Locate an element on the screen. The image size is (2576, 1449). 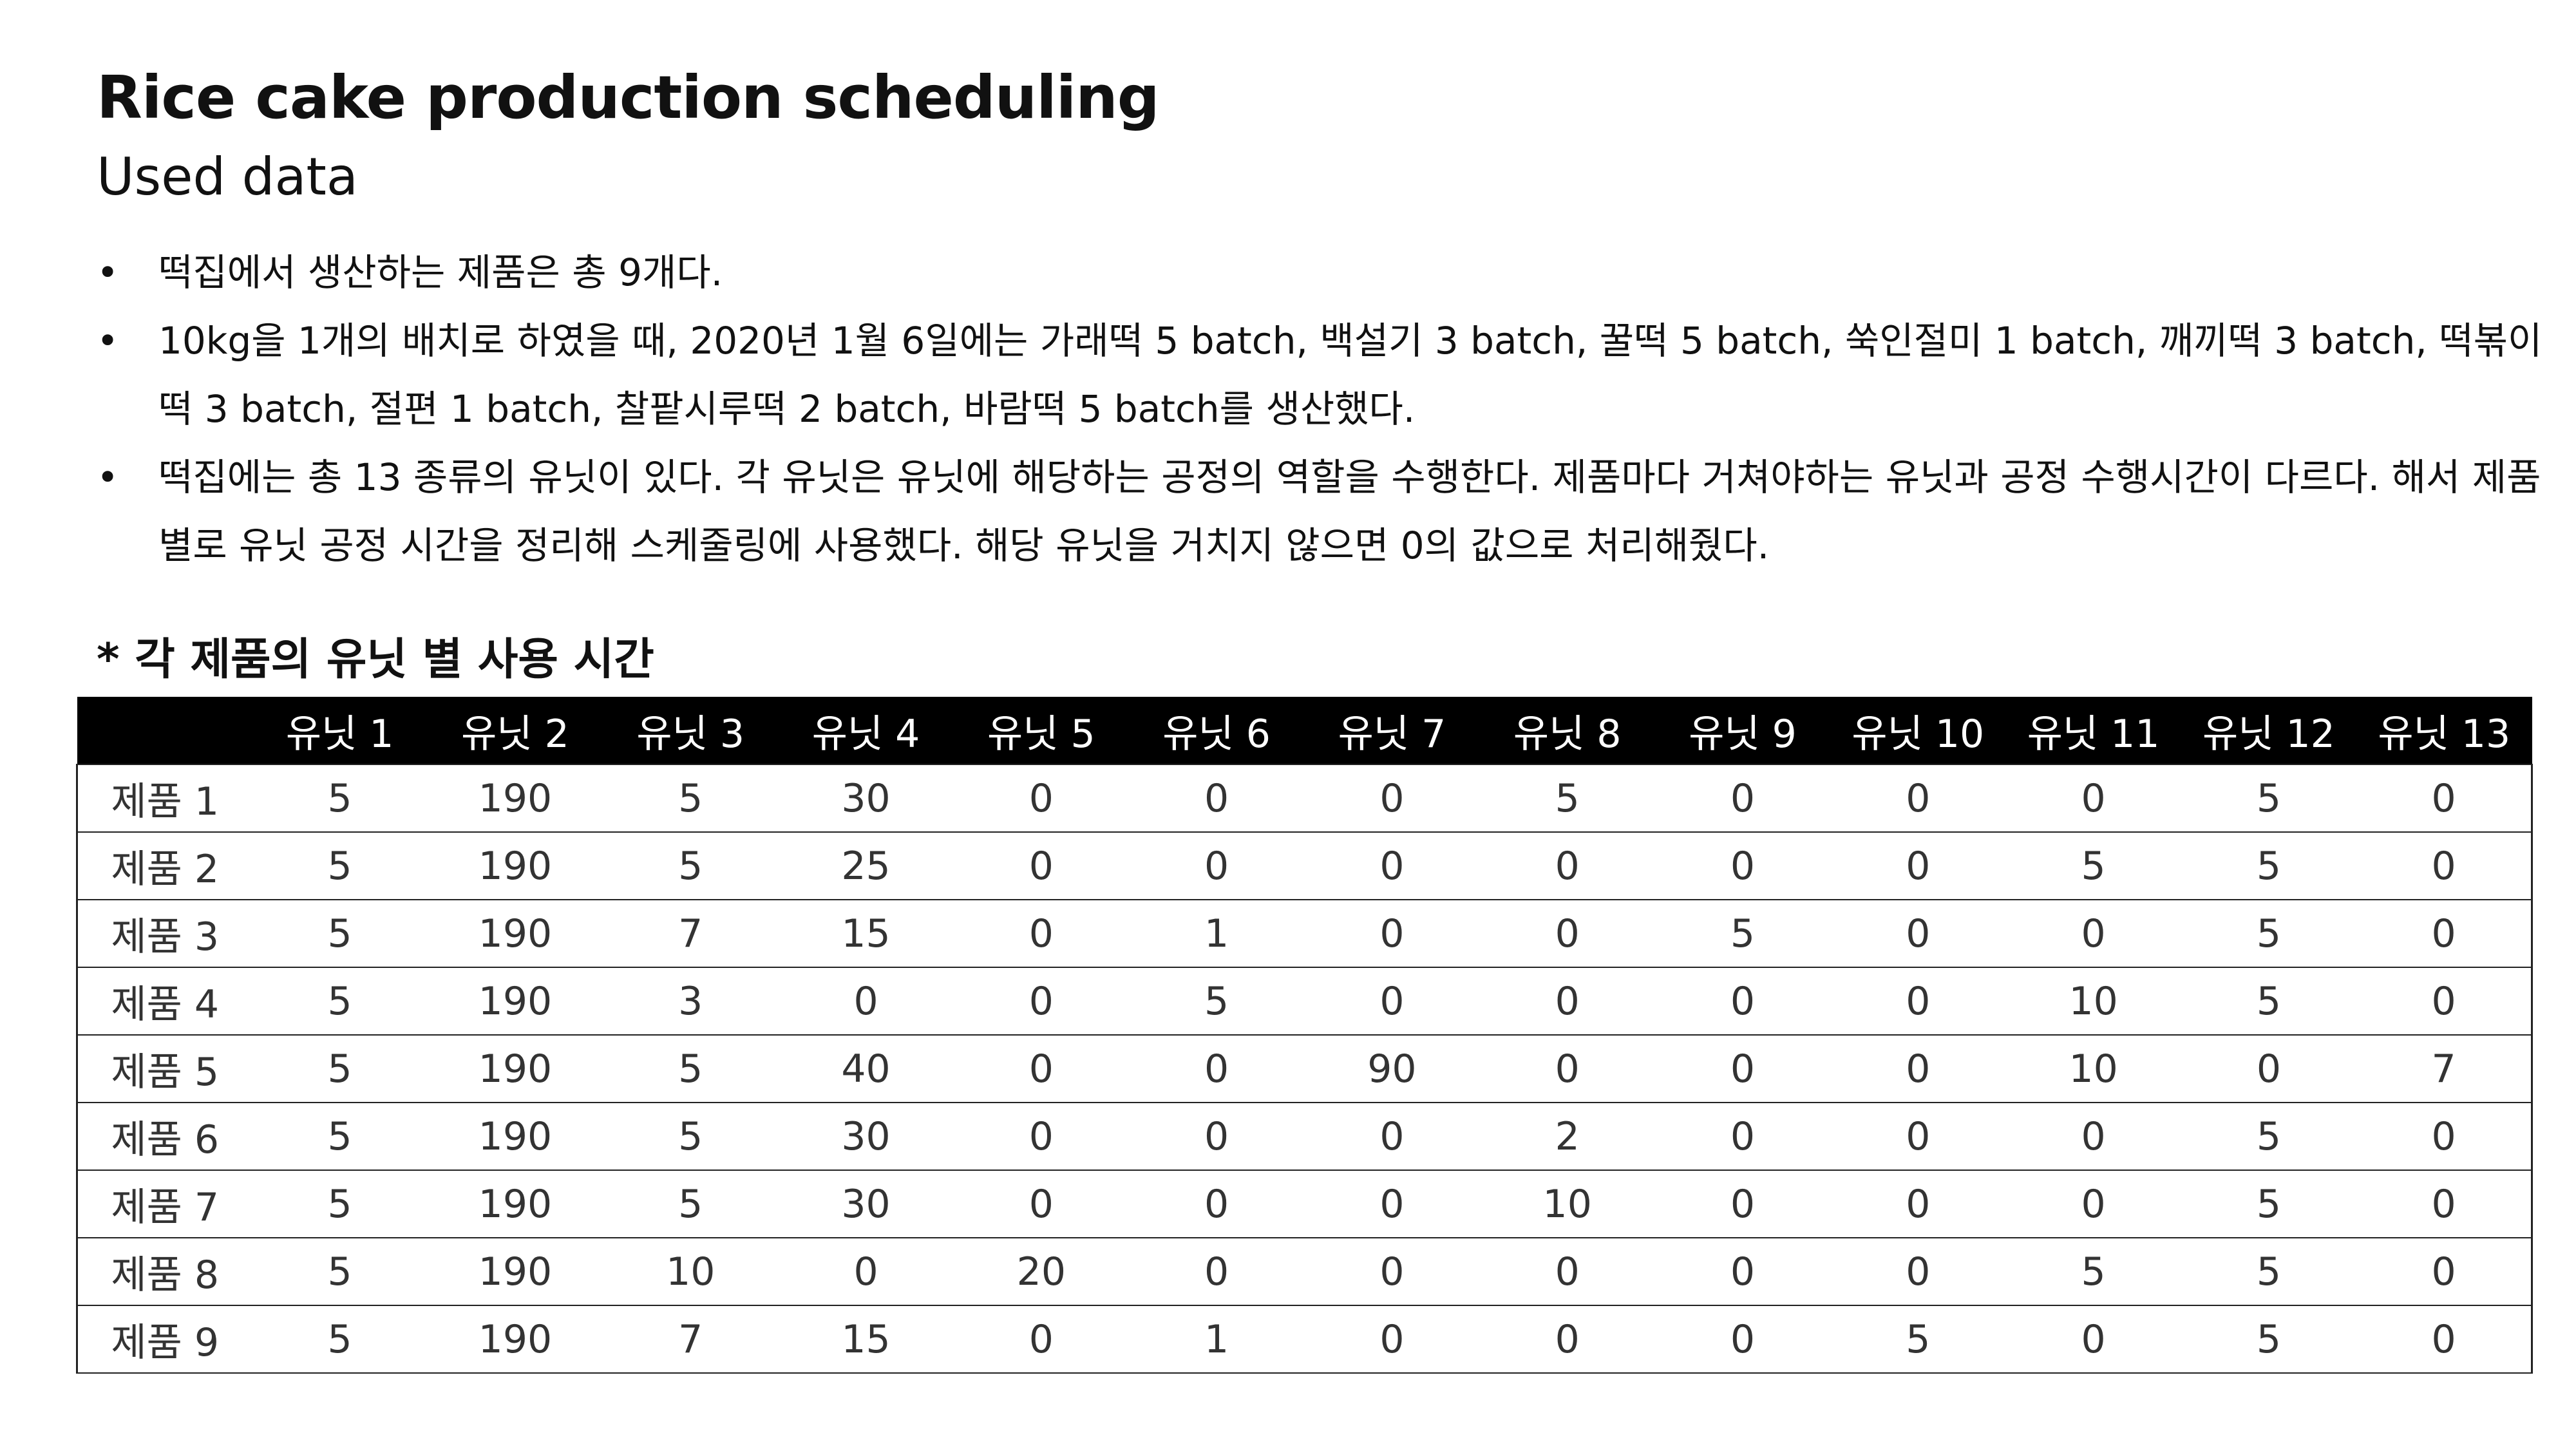
table-row: 제품 6 5 190 5 30 0 0 0 2 0 0 0 5 0 is located at coordinates (1304, 1136).